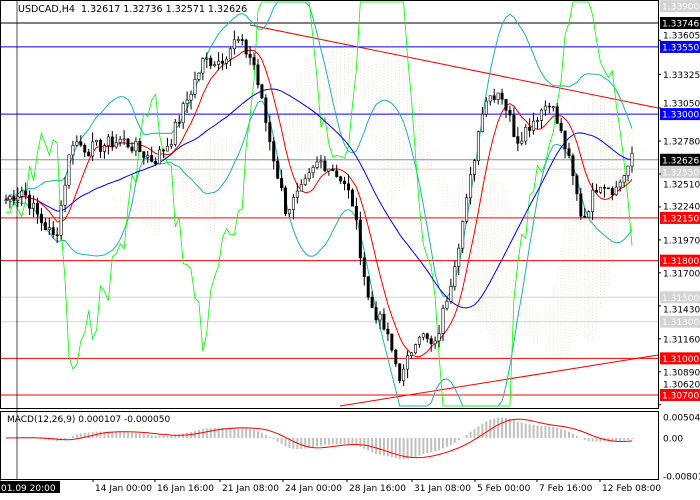  What do you see at coordinates (681, 207) in the screenshot?
I see `price-tick-label: 1.32240` at bounding box center [681, 207].